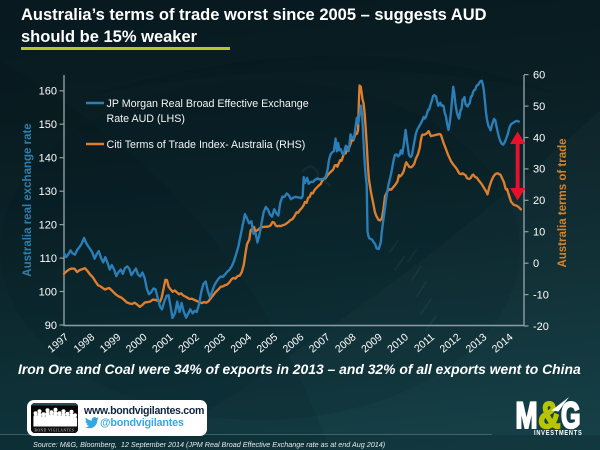  What do you see at coordinates (51, 326) in the screenshot?
I see `svg-text: 90` at bounding box center [51, 326].